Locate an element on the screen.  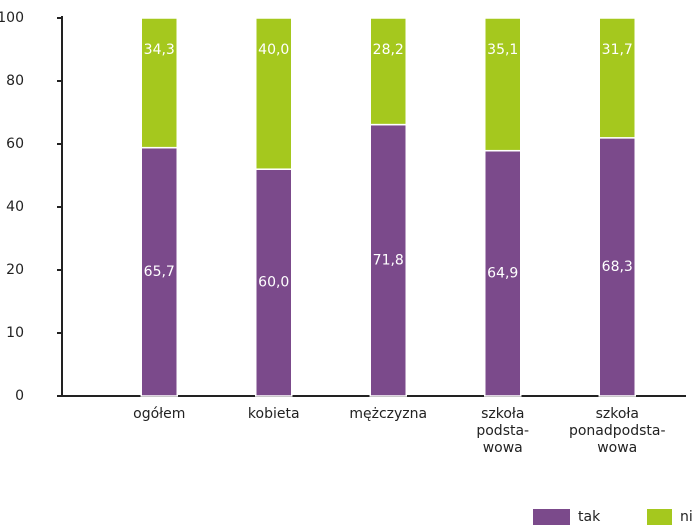
data-label: 64,9 is located at coordinates (502, 273).